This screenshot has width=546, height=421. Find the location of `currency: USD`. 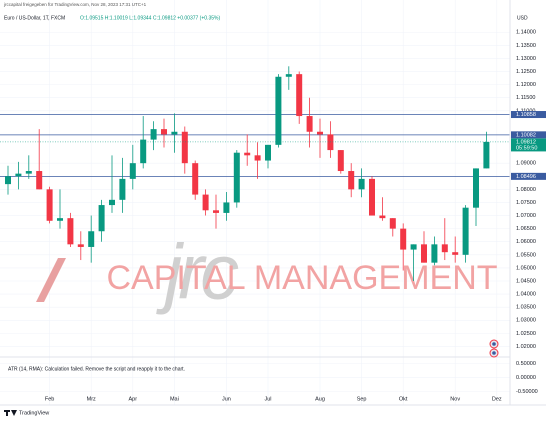

currency: USD is located at coordinates (522, 18).